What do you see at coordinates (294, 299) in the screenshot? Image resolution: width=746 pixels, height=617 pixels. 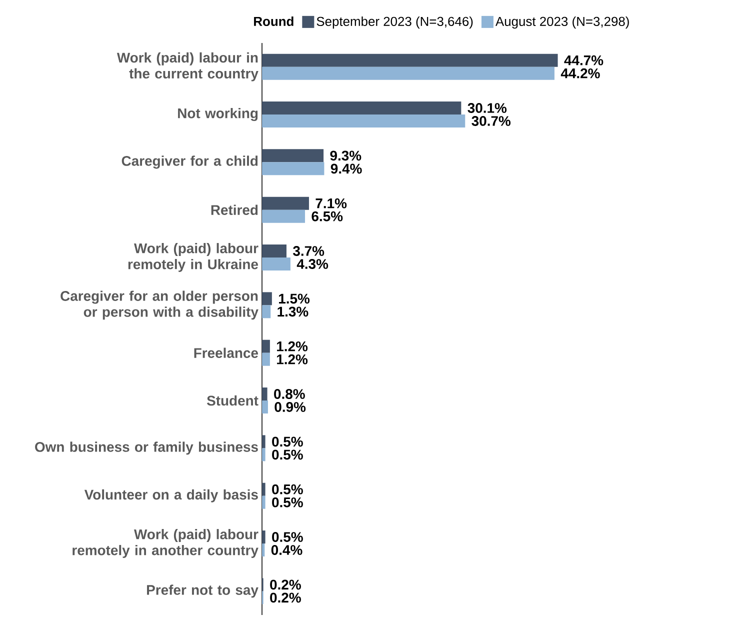 I see `data-label: 1.5%` at bounding box center [294, 299].